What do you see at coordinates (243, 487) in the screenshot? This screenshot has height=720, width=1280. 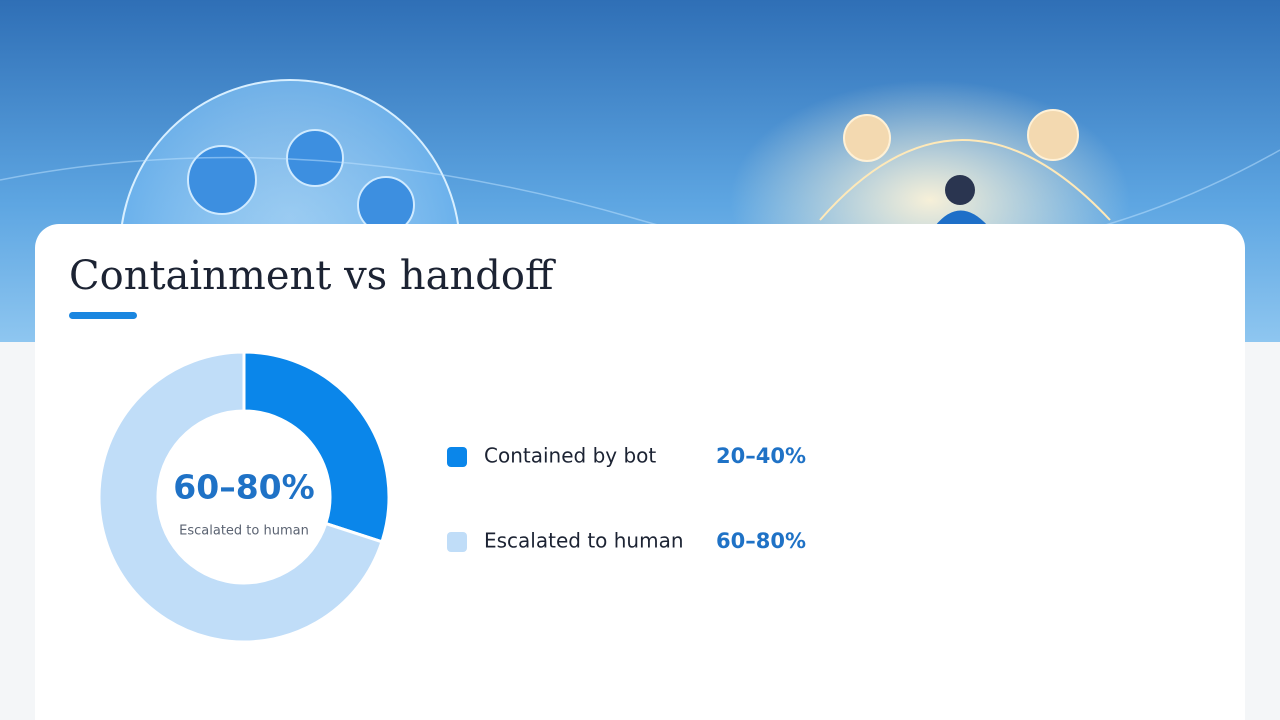 I see `center-value: 60–80%` at bounding box center [243, 487].